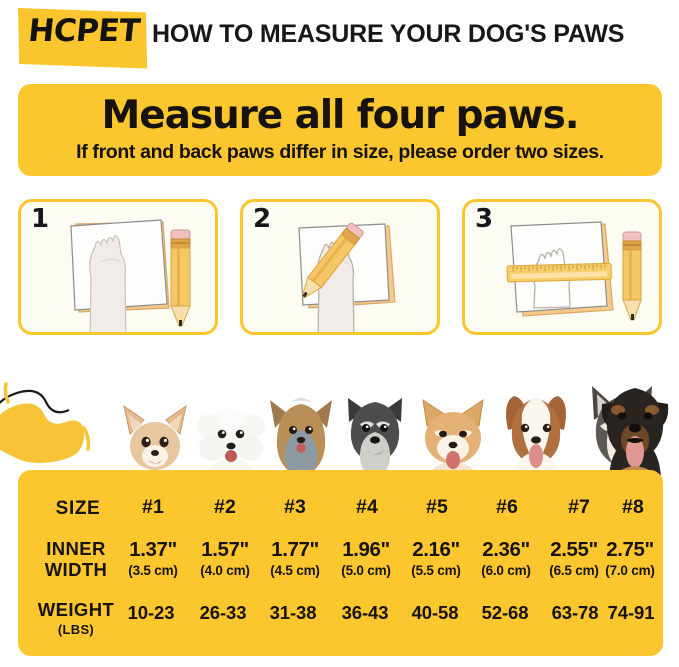 Image resolution: width=679 pixels, height=667 pixels. I want to click on cell-width-in-7: 2.55", so click(574, 549).